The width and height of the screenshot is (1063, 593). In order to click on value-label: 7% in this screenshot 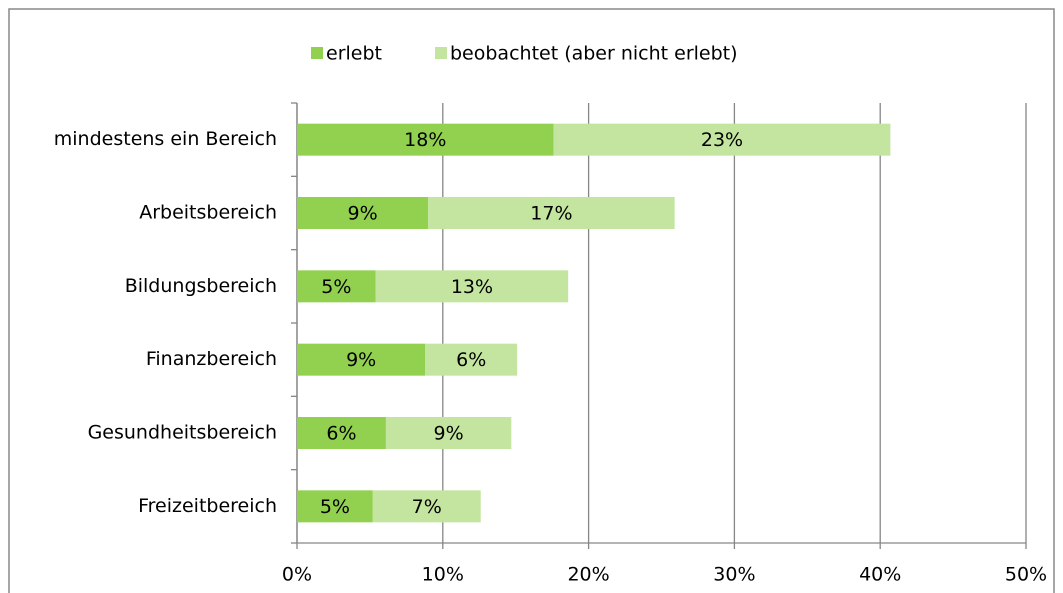, I will do `click(427, 507)`.